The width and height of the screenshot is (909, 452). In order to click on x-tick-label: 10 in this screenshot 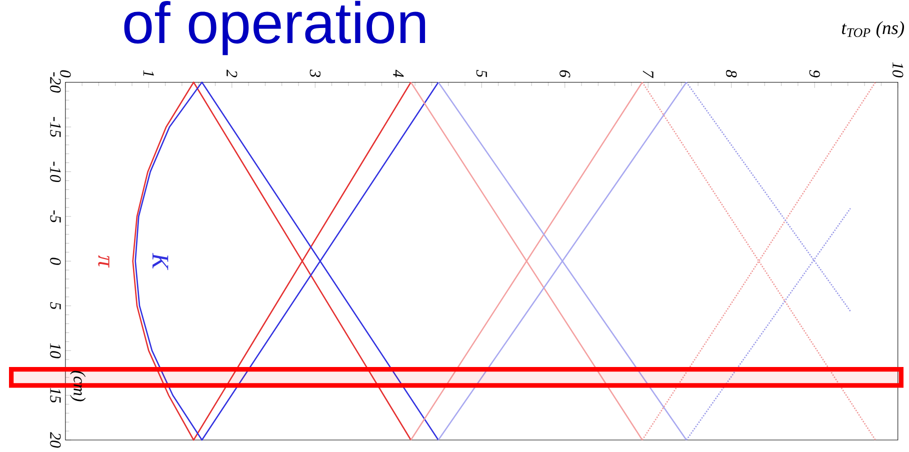, I will do `click(898, 70)`.